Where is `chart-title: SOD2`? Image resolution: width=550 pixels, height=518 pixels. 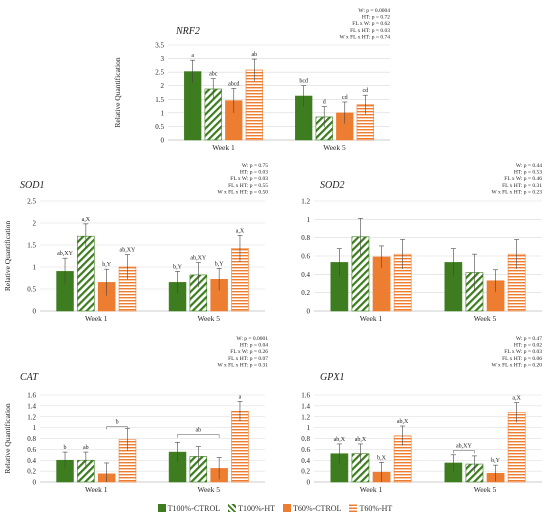 chart-title: SOD2 is located at coordinates (332, 185).